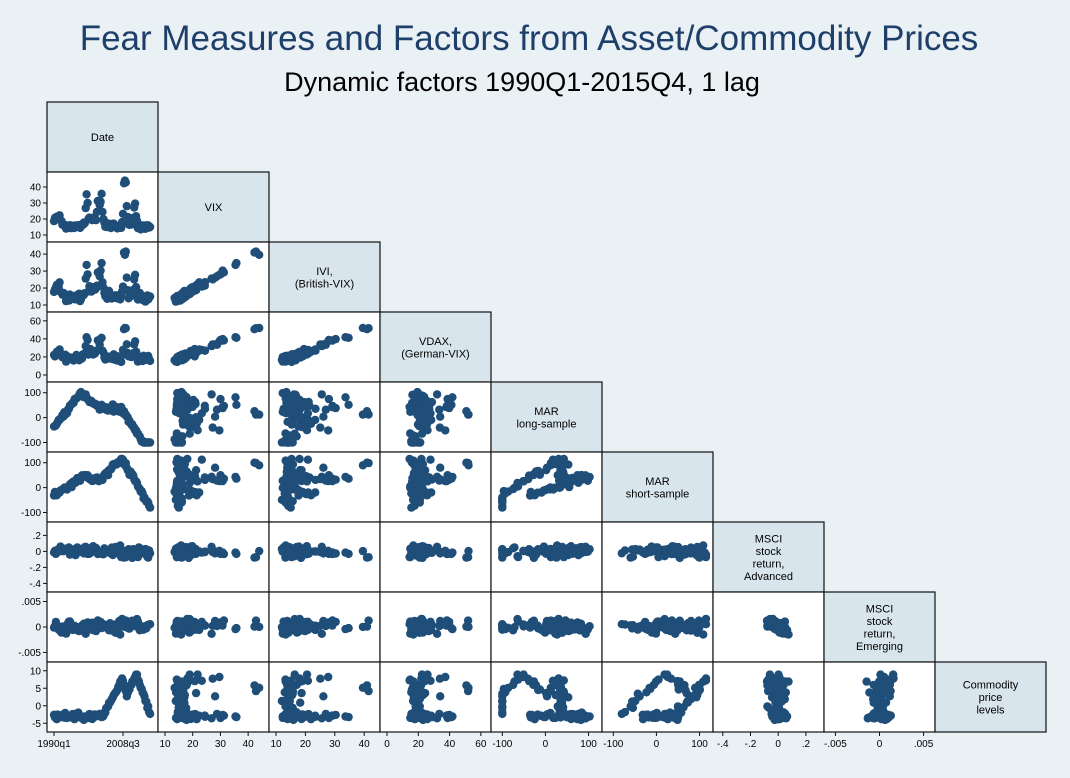 The width and height of the screenshot is (1070, 778). What do you see at coordinates (658, 494) in the screenshot?
I see `variable-label-5-line-1: short-sample` at bounding box center [658, 494].